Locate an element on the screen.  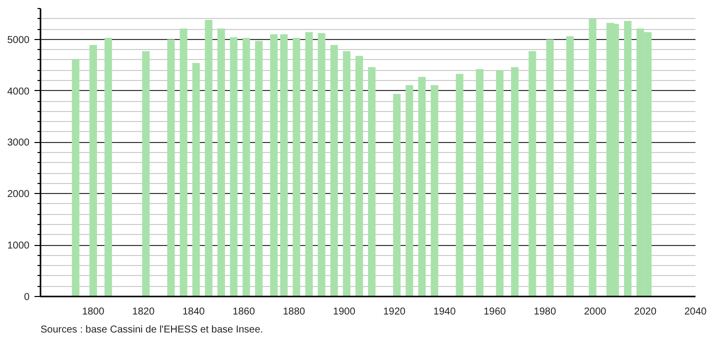
x-tick-label: 1840 is located at coordinates (194, 312).